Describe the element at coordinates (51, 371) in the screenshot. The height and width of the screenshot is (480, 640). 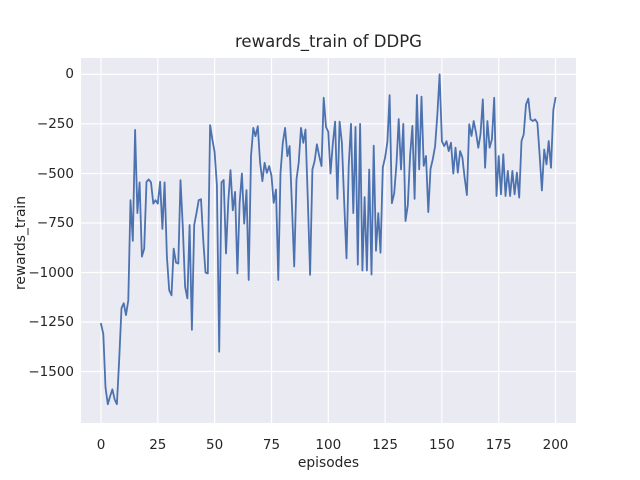
I see `y-tick-label: −1500` at that location.